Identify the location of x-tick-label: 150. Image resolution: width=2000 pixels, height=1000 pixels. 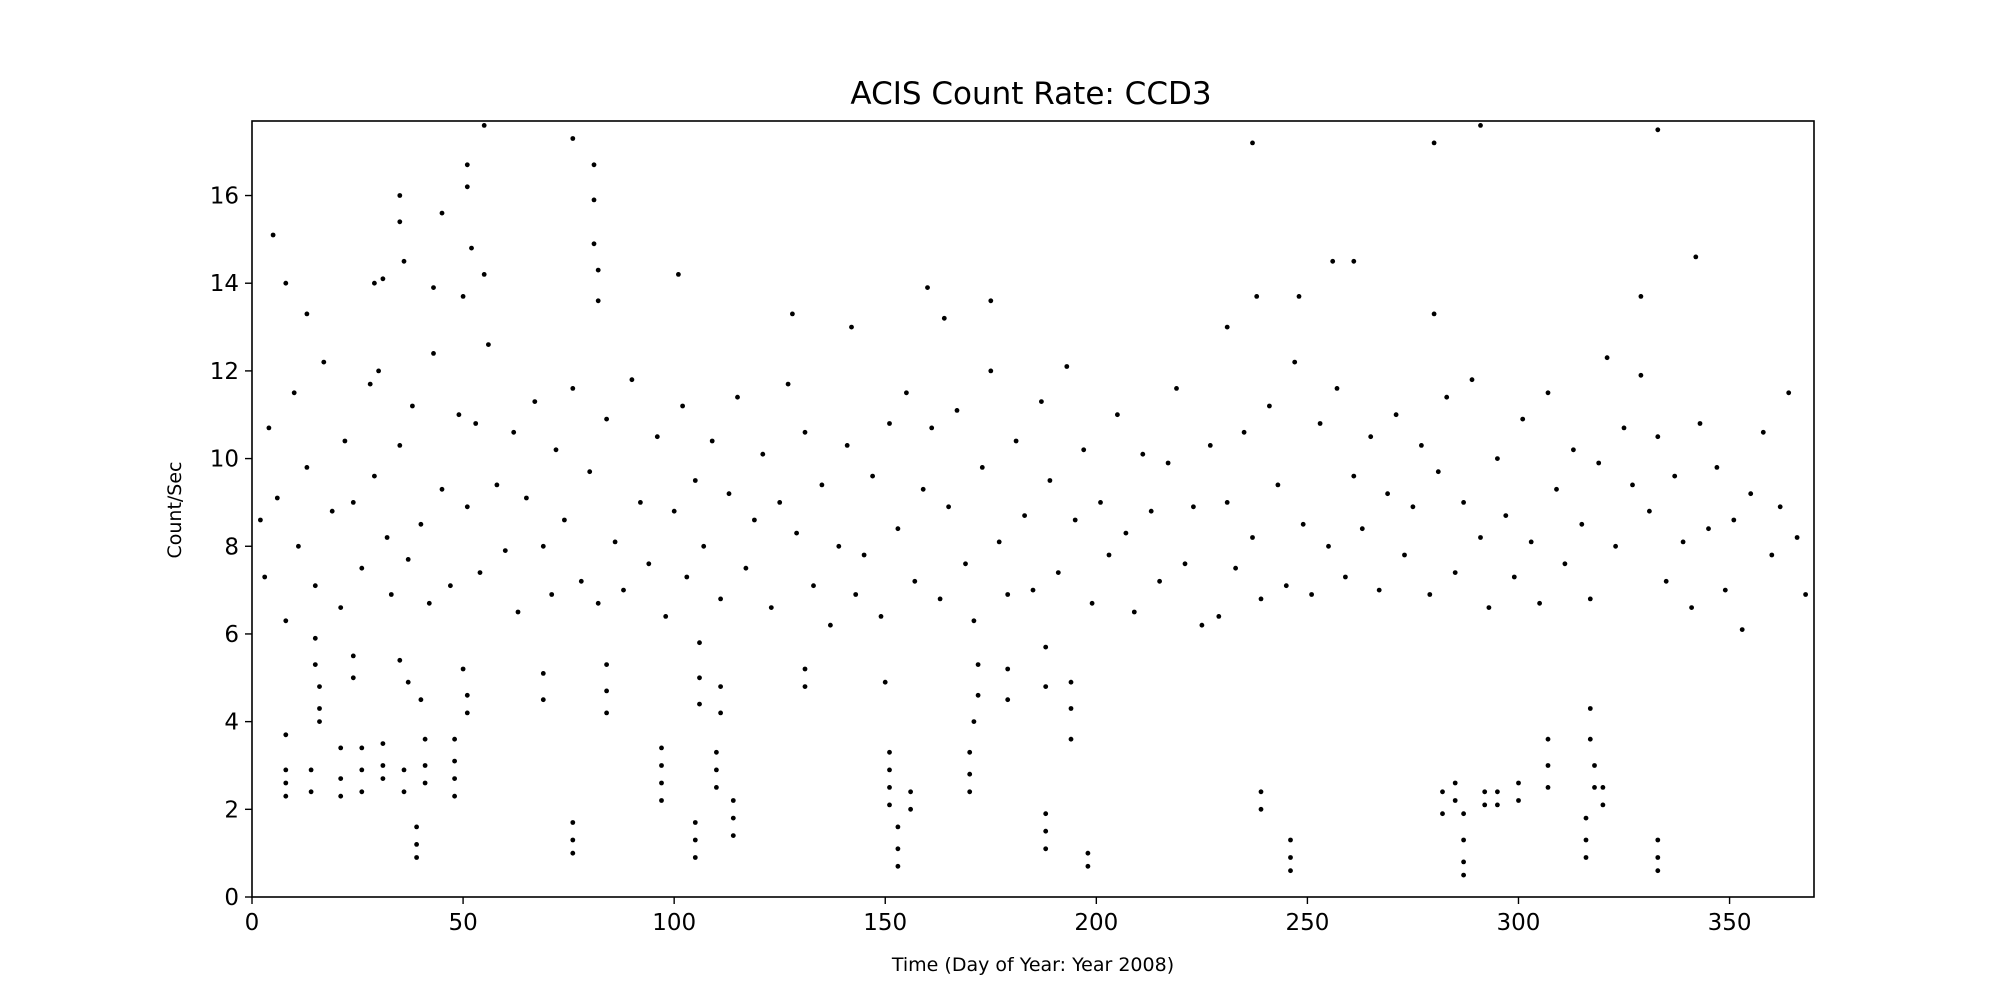
(885, 923).